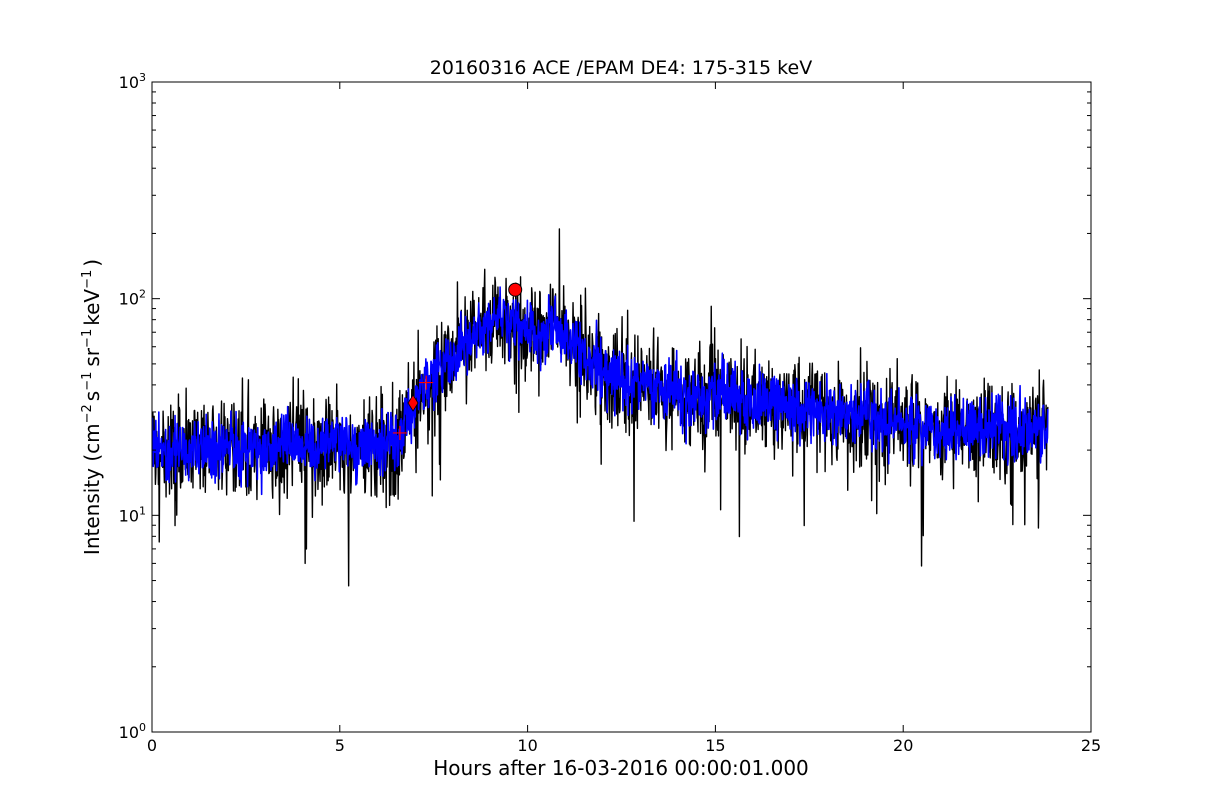 Image resolution: width=1212 pixels, height=812 pixels. I want to click on y-tick-label-1: 10¹, so click(132, 514).